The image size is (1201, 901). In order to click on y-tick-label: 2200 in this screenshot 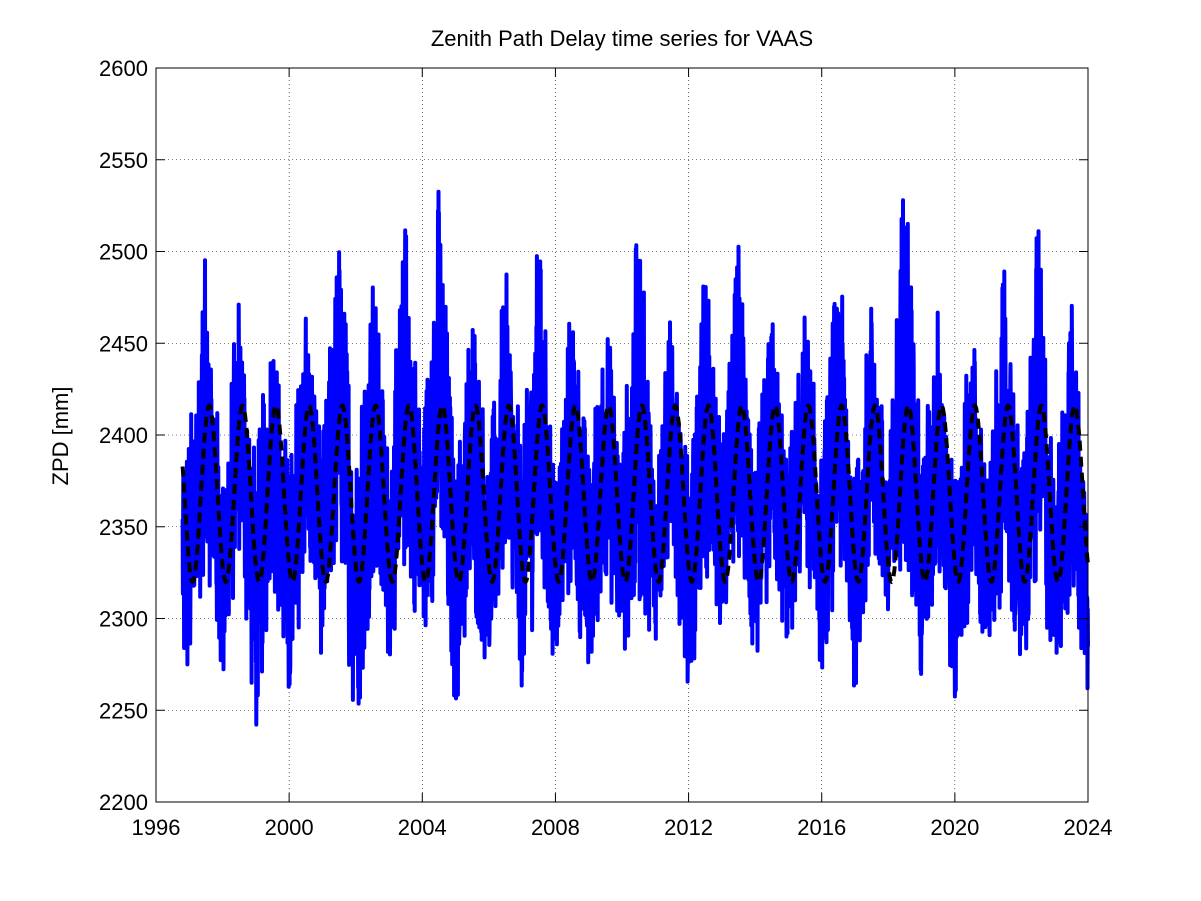, I will do `click(123, 802)`.